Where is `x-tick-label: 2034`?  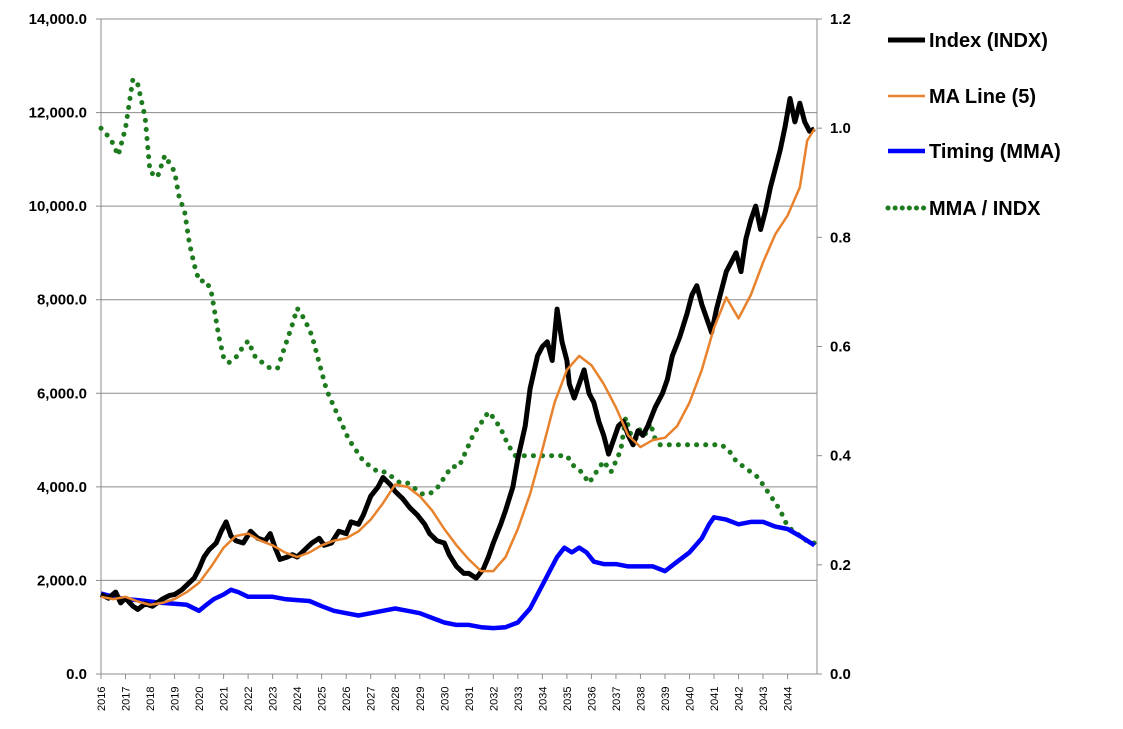 x-tick-label: 2034 is located at coordinates (543, 699).